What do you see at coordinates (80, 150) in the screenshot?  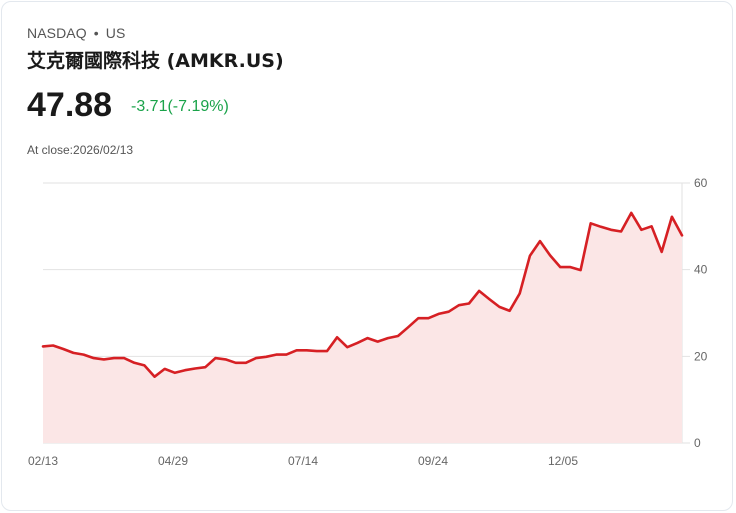 I see `close-timestamp: At close:2026/02/13` at bounding box center [80, 150].